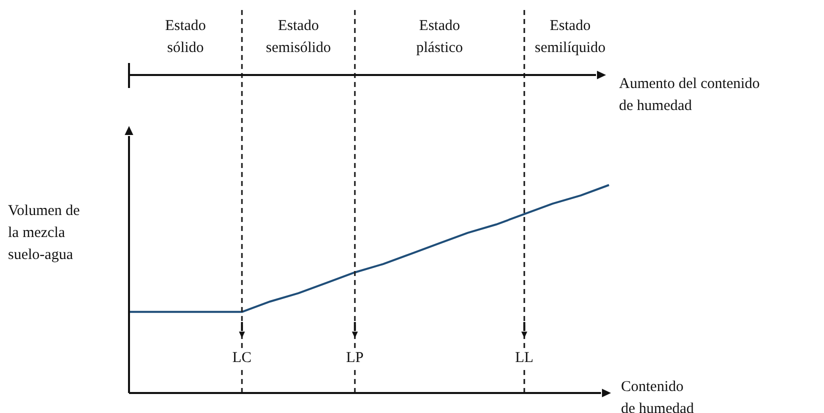 The width and height of the screenshot is (824, 413). What do you see at coordinates (355, 358) in the screenshot?
I see `x-tick-label: LP` at bounding box center [355, 358].